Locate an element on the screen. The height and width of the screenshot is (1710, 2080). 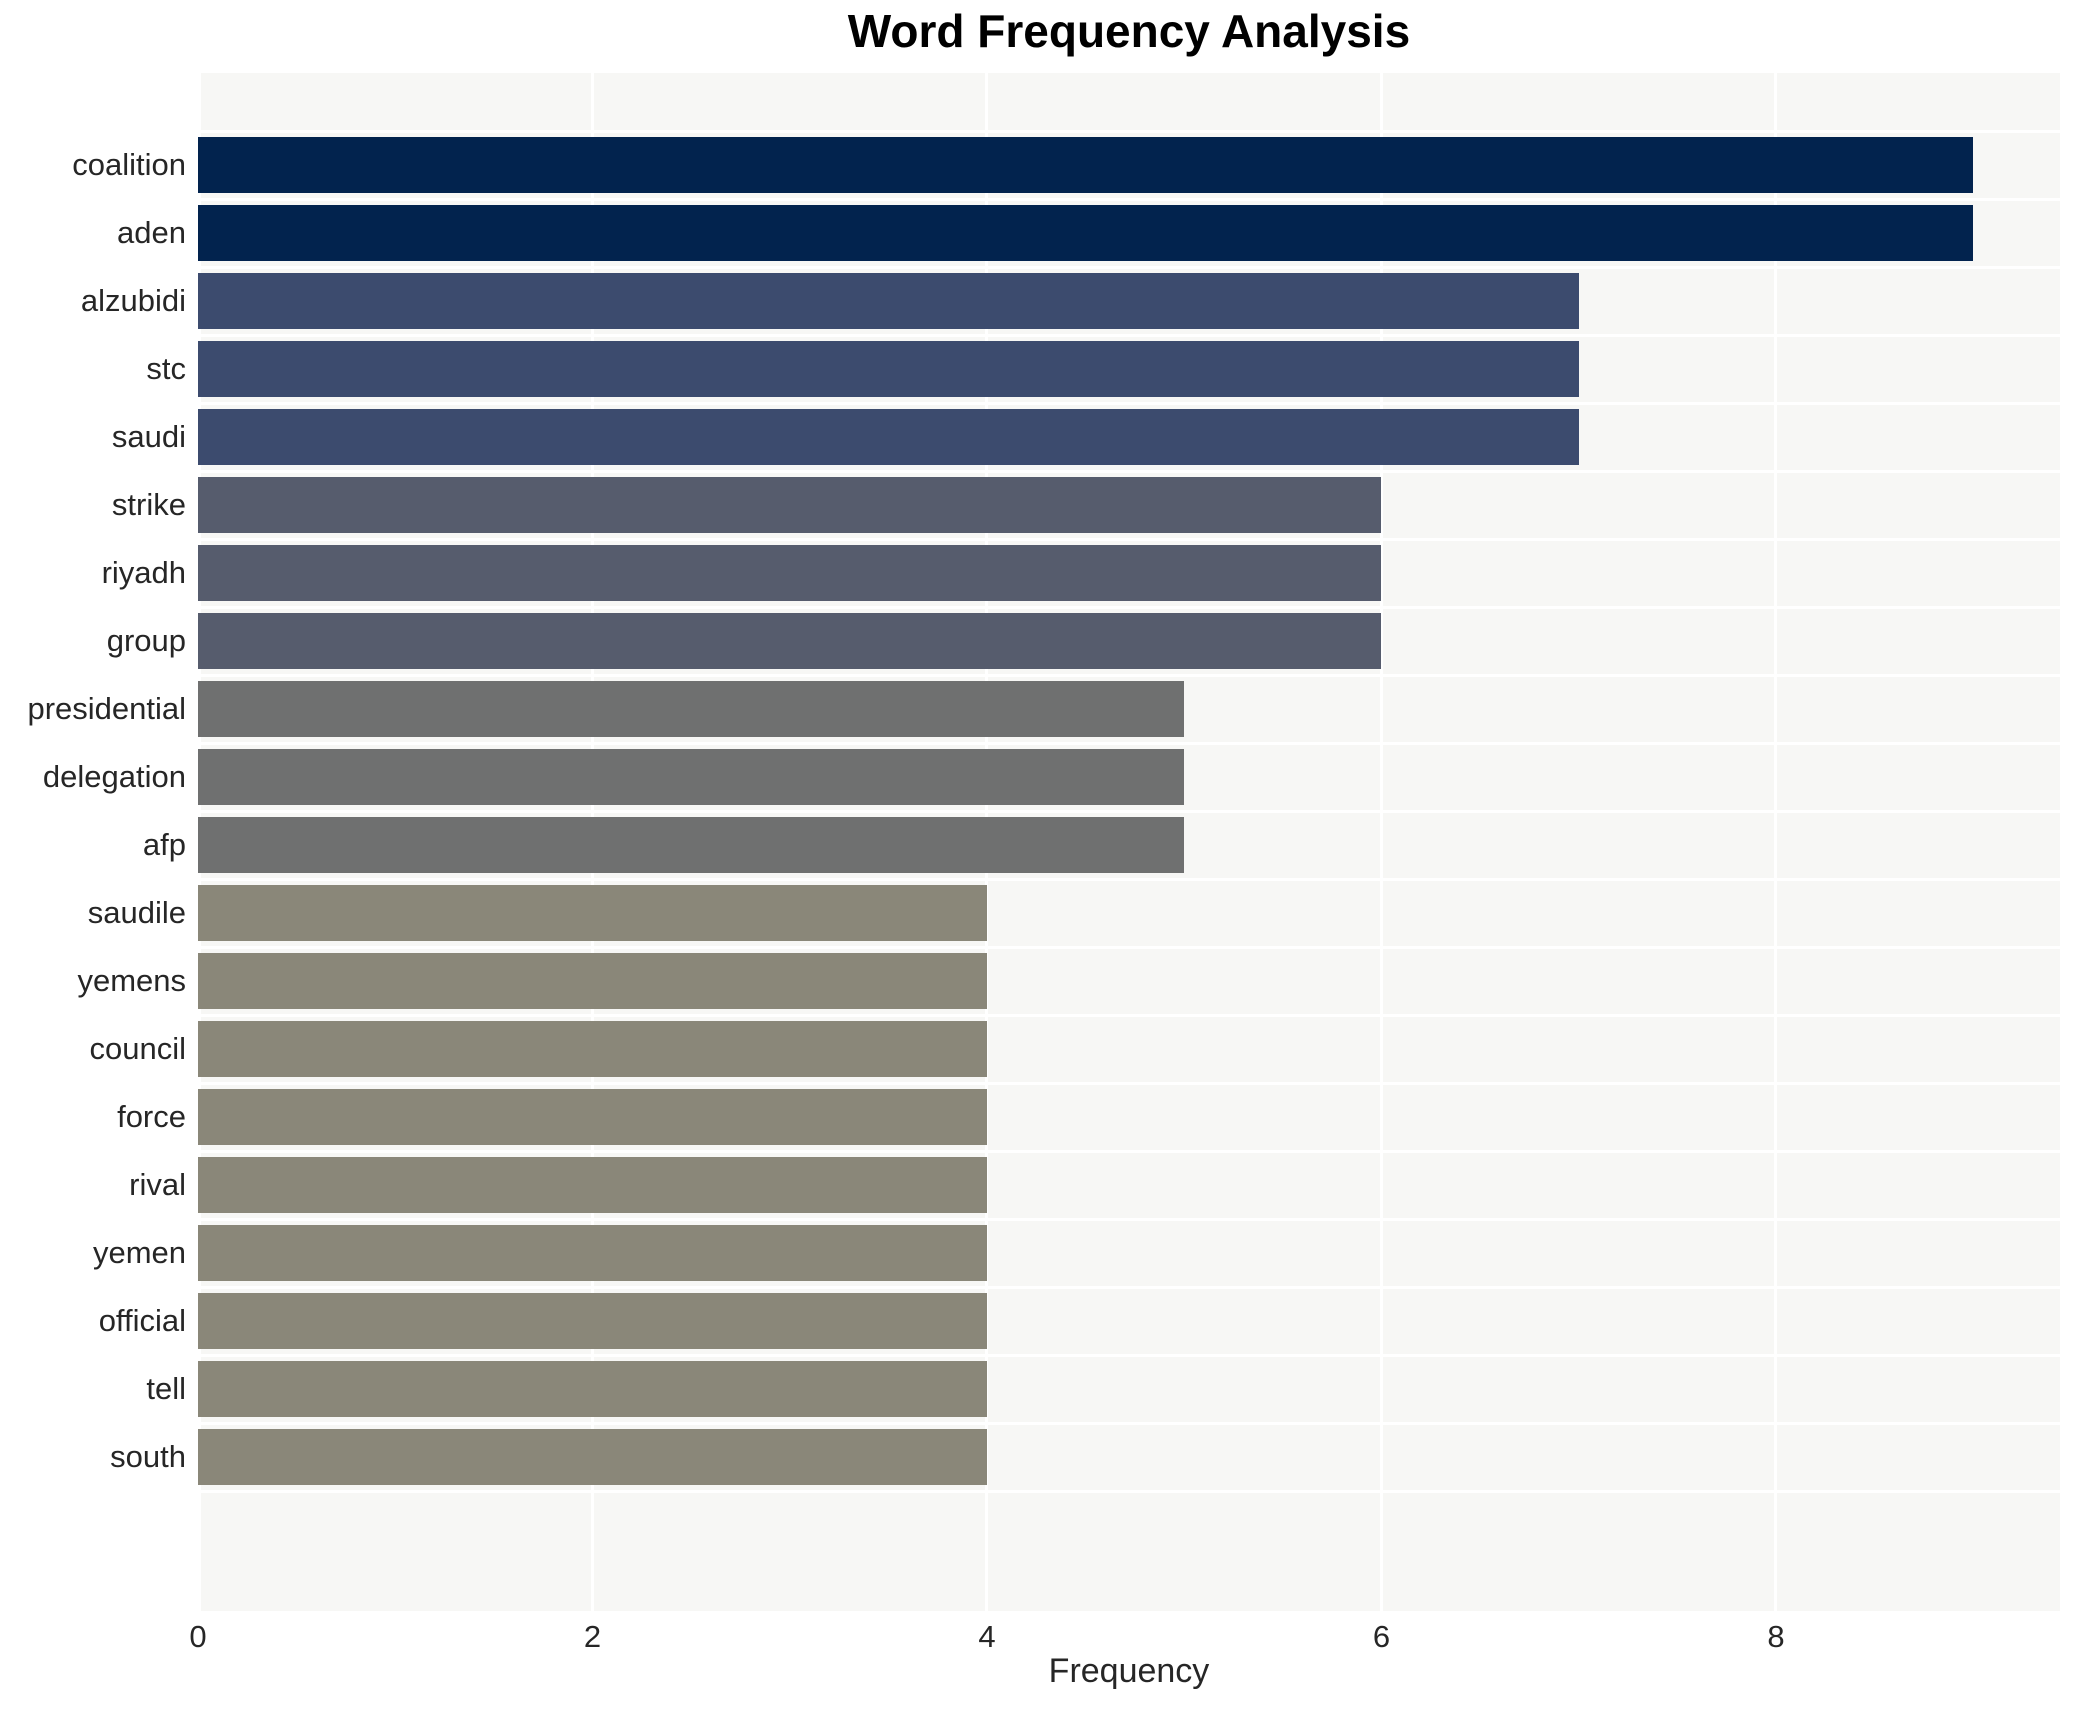
bar-saudile is located at coordinates (592, 913).